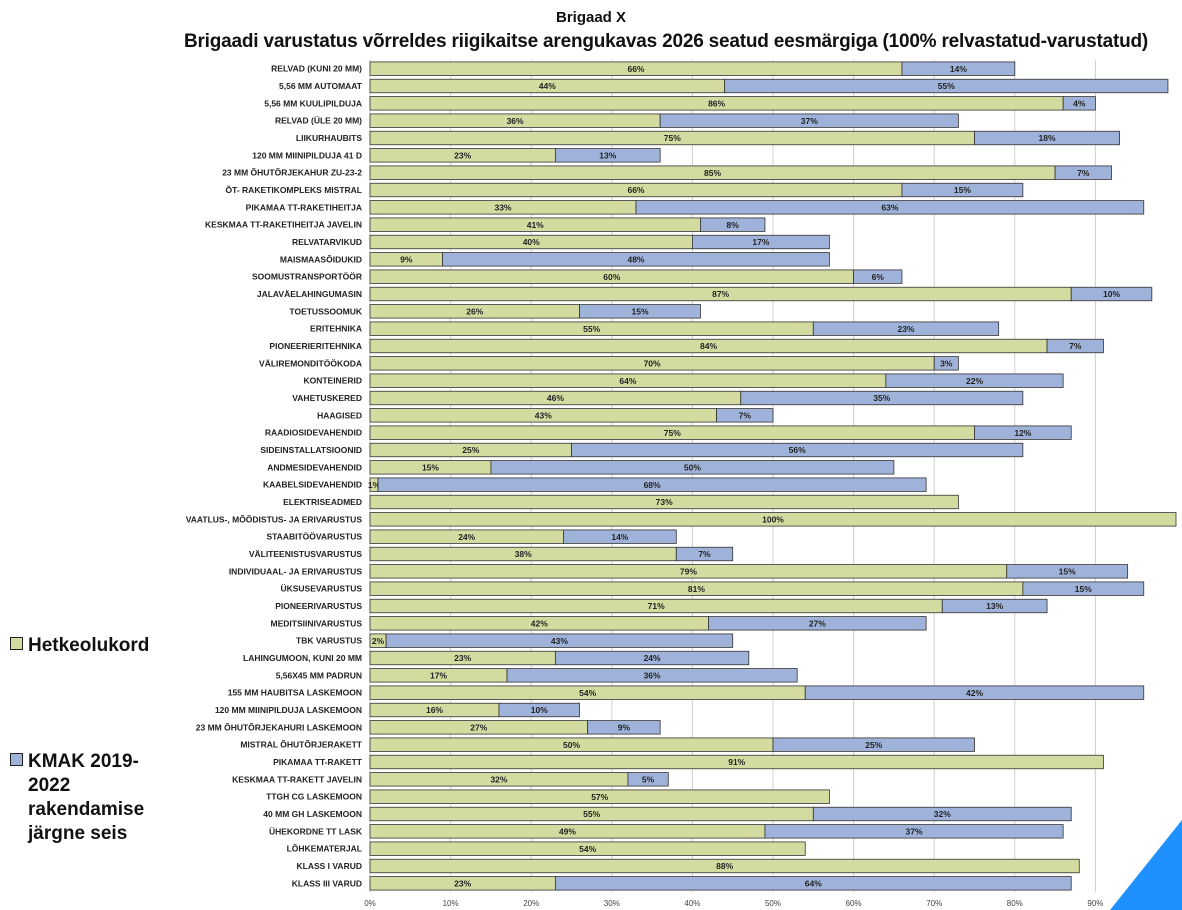 Image resolution: width=1182 pixels, height=910 pixels. What do you see at coordinates (1146, 865) in the screenshot?
I see `corner-accent-shape` at bounding box center [1146, 865].